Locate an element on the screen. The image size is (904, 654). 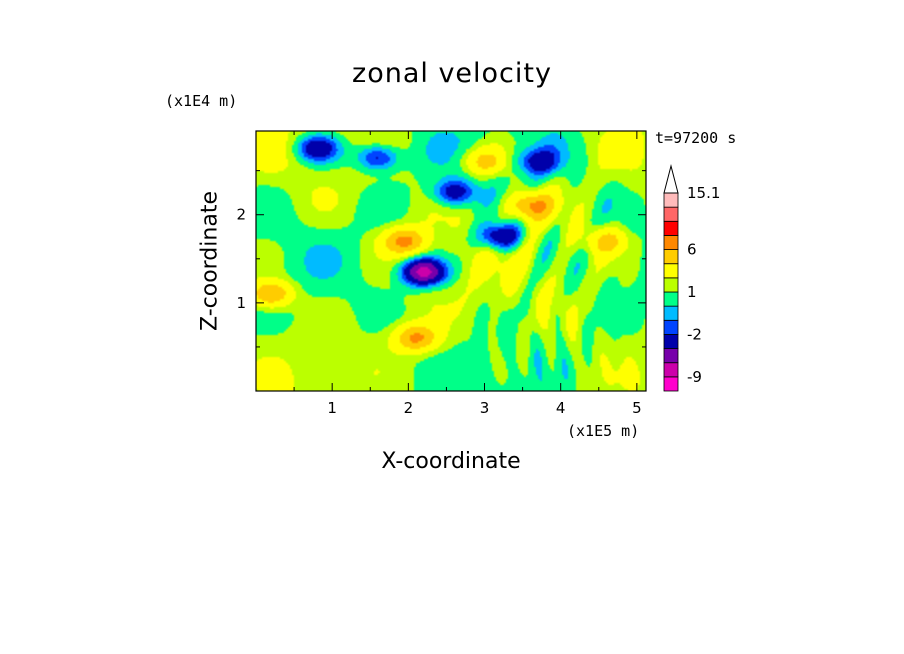
z-scale-label: (x1E4 m) is located at coordinates (201, 101).